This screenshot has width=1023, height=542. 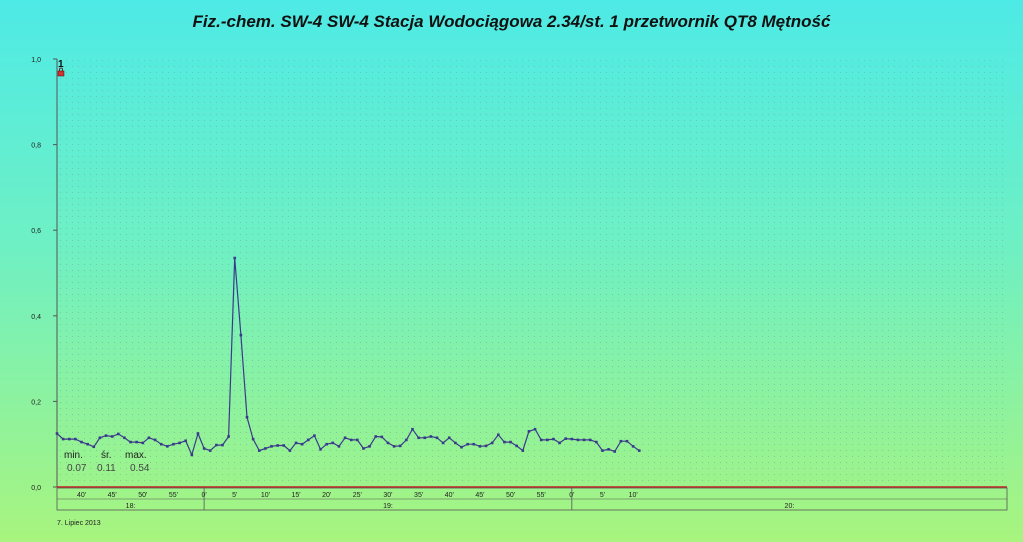 What do you see at coordinates (131, 506) in the screenshot?
I see `x-hour-label: 18:` at bounding box center [131, 506].